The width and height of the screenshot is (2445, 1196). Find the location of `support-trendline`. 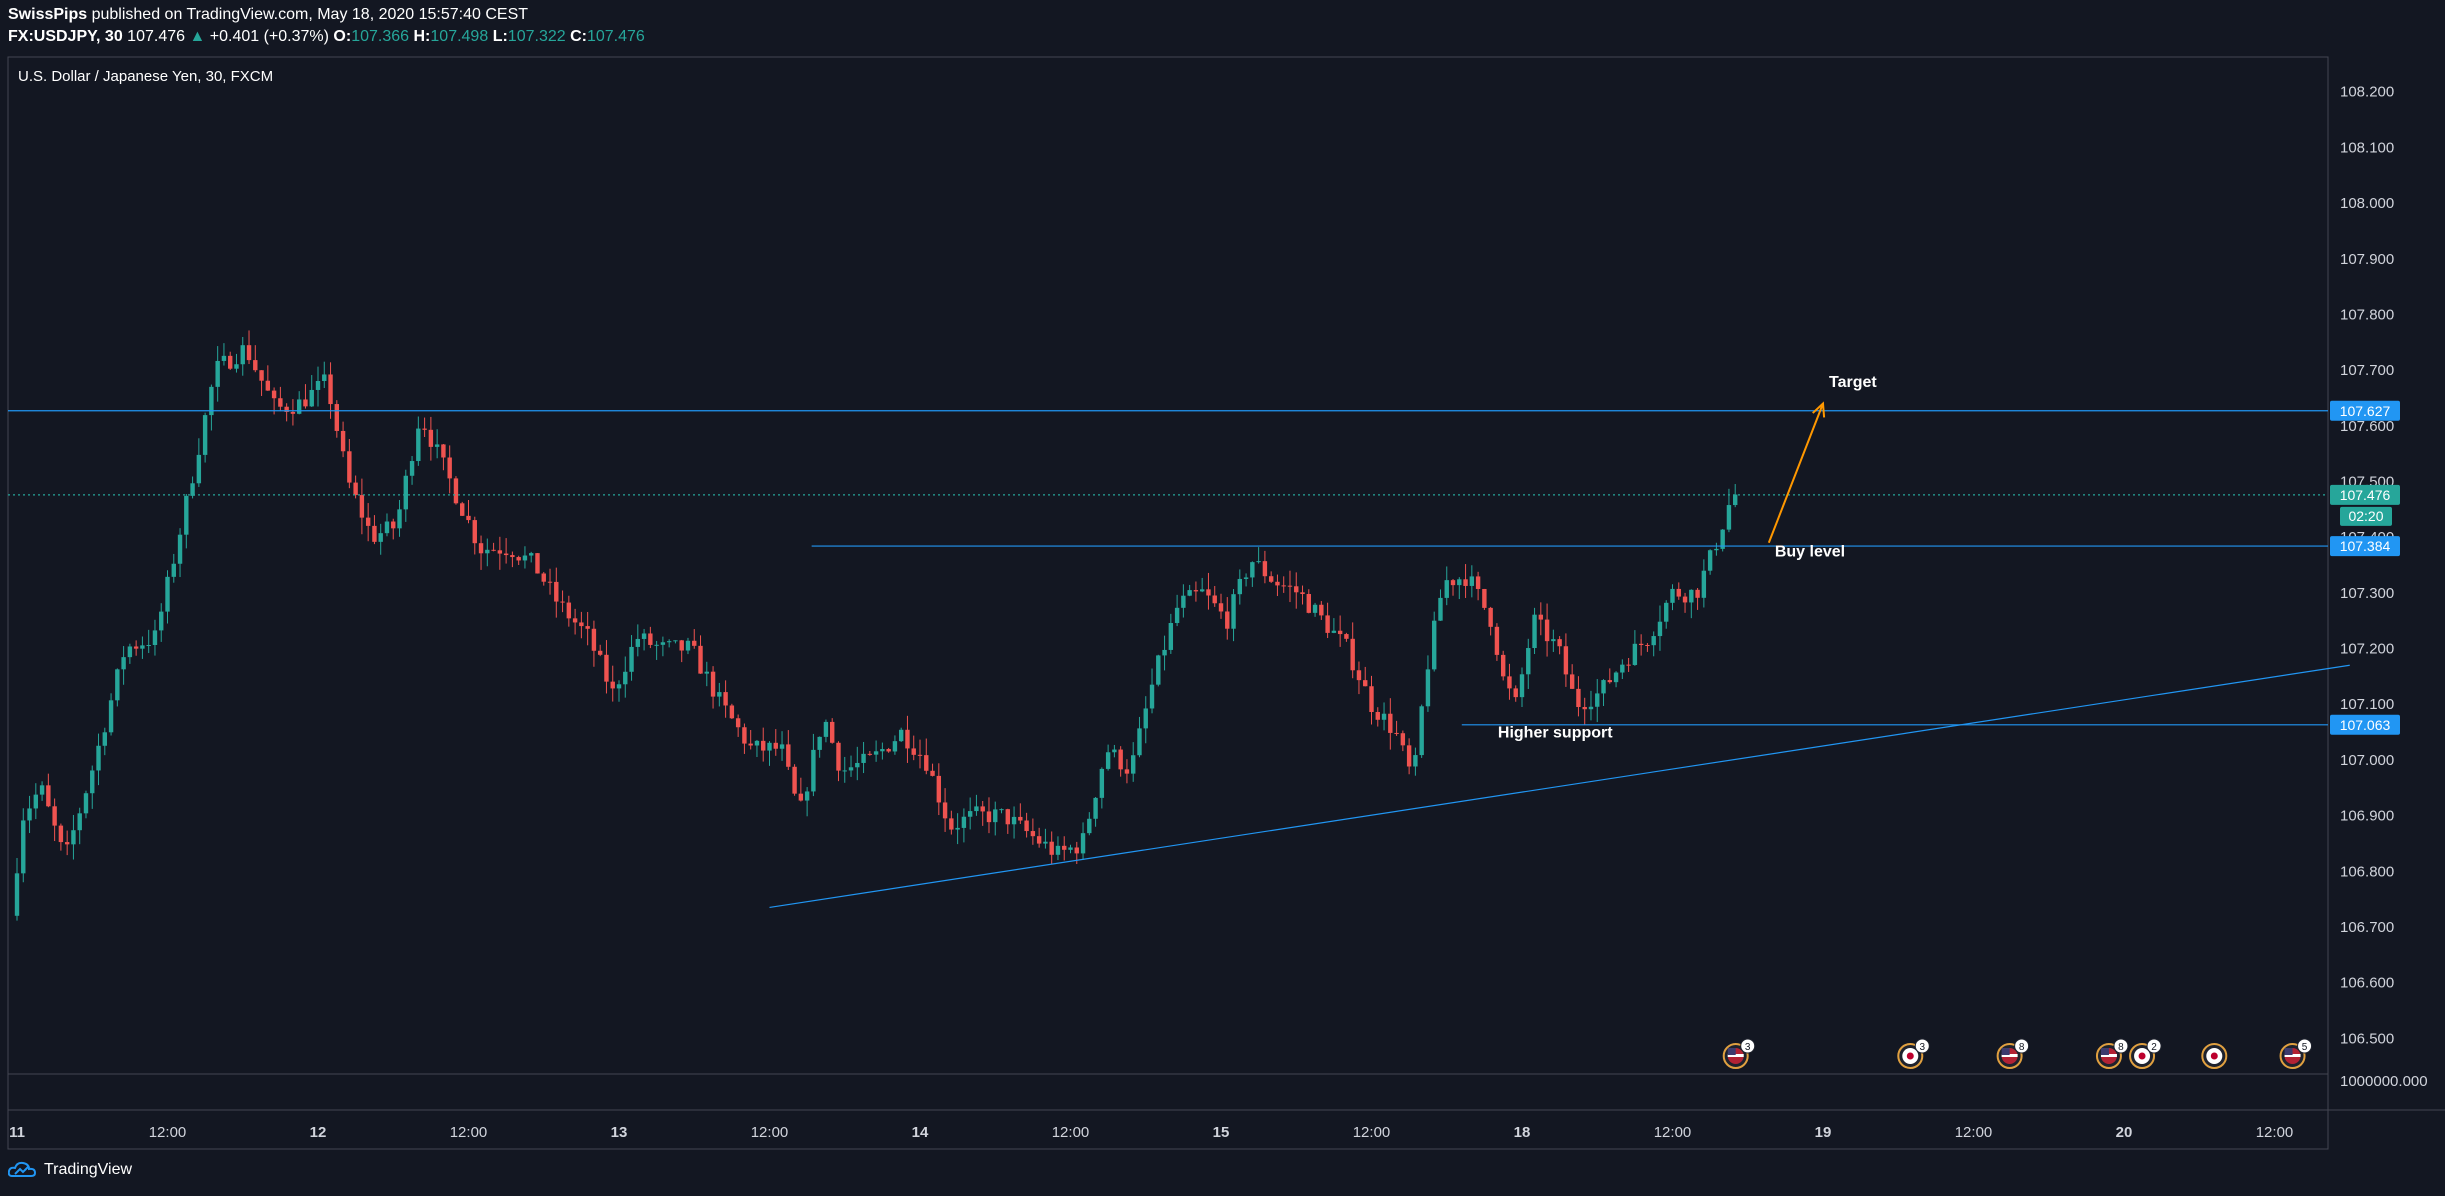

support-trendline is located at coordinates (1559, 786).